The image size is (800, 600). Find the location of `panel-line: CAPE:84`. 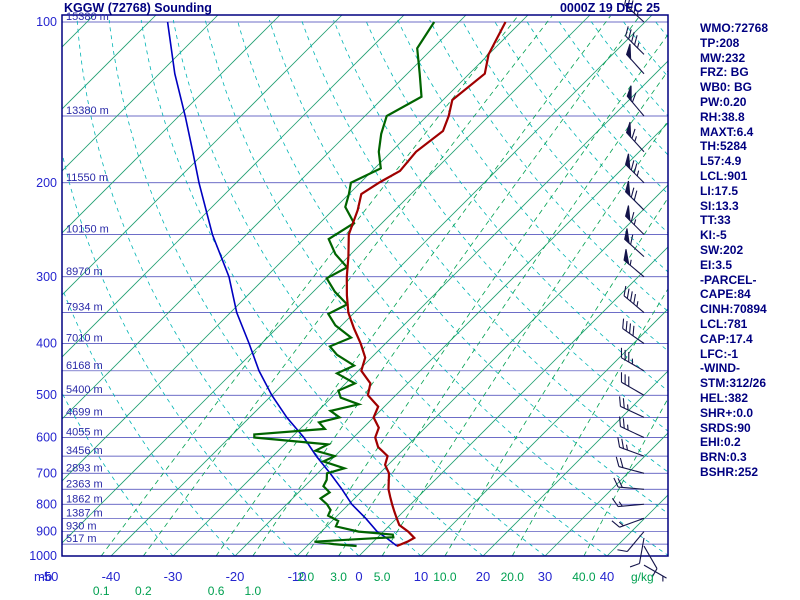

panel-line: CAPE:84 is located at coordinates (725, 294).